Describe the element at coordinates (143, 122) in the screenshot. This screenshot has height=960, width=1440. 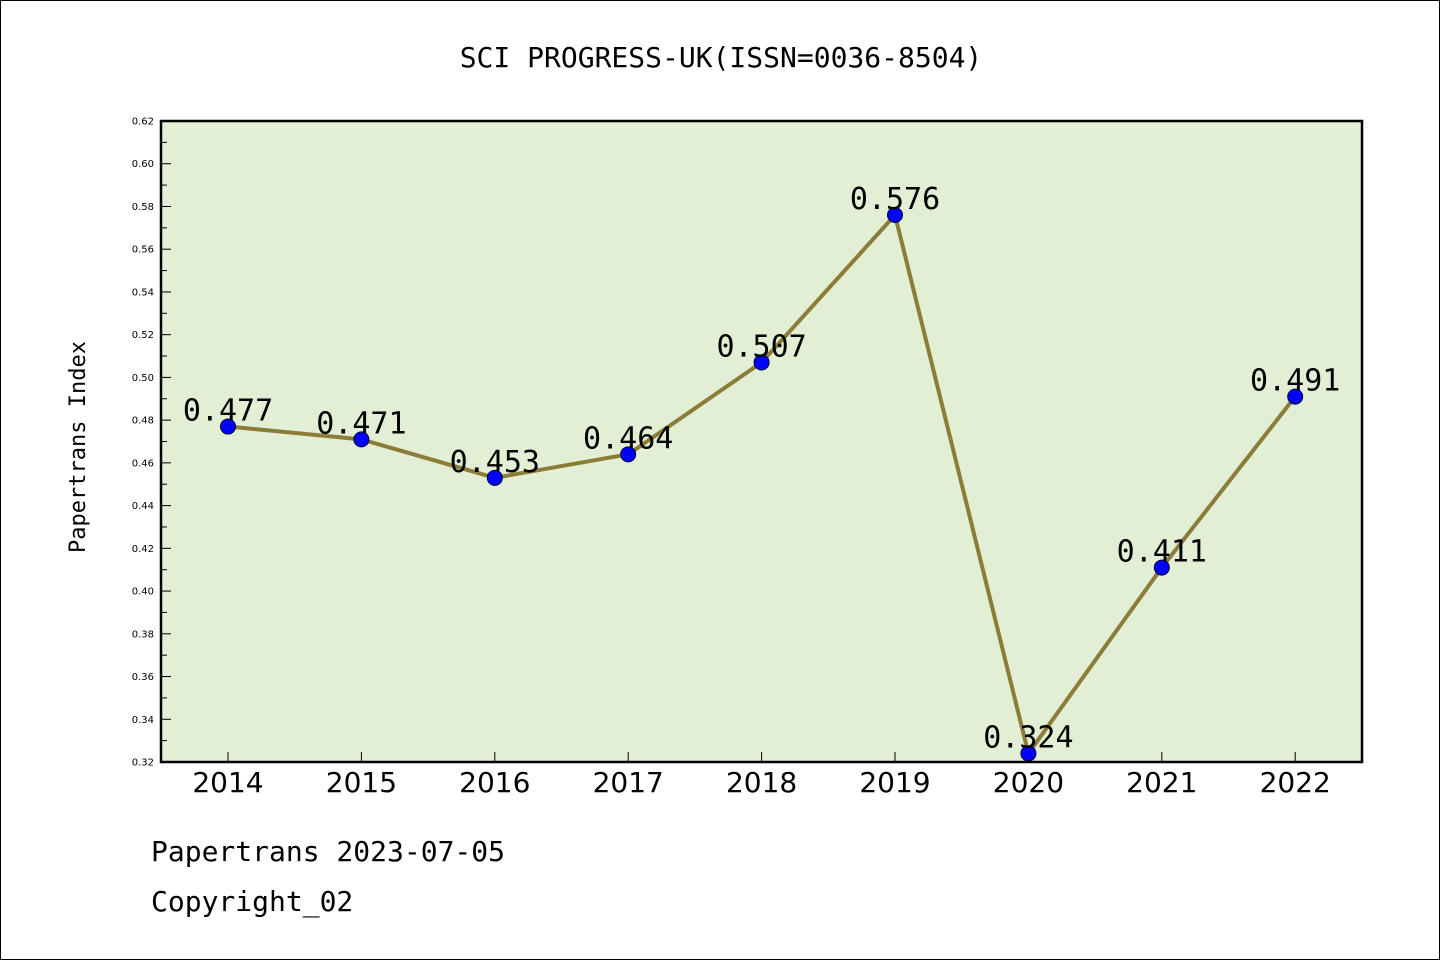
I see `y-tick-label: 0.62` at that location.